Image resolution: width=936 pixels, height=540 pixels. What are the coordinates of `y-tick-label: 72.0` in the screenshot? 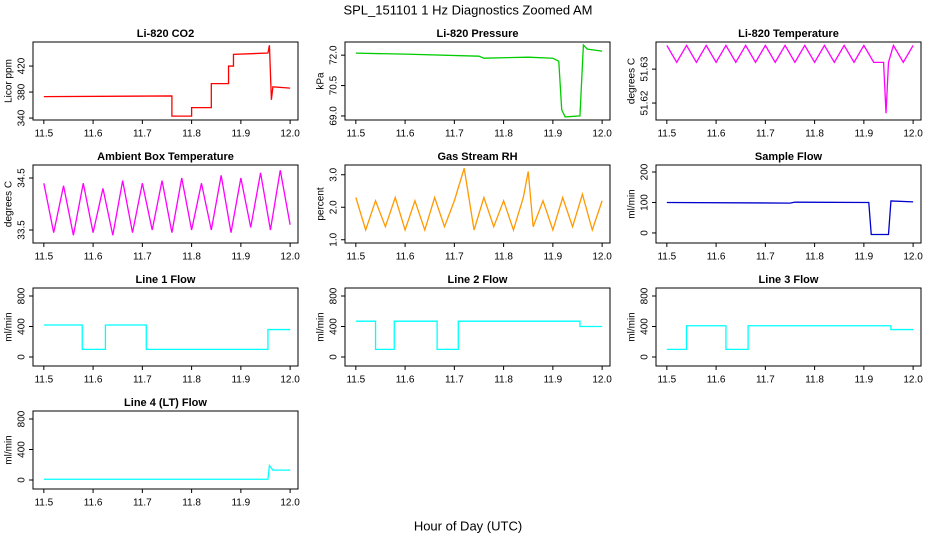 It's located at (334, 55).